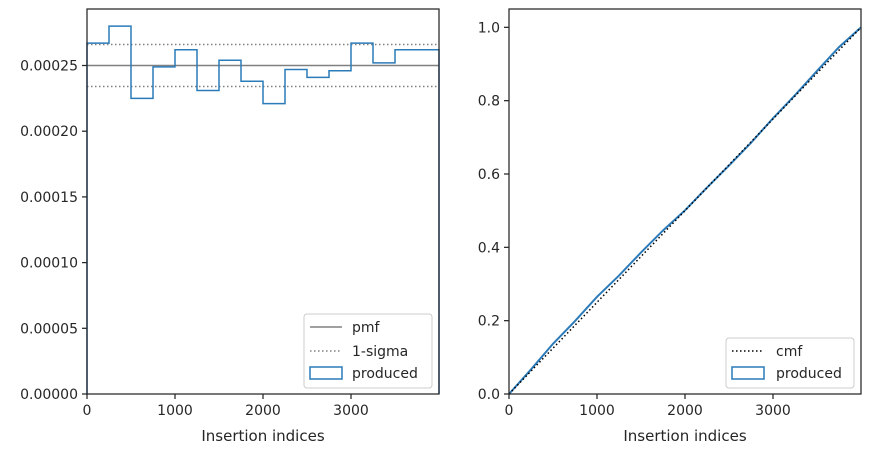  I want to click on chart-left-legend-box, so click(368, 351).